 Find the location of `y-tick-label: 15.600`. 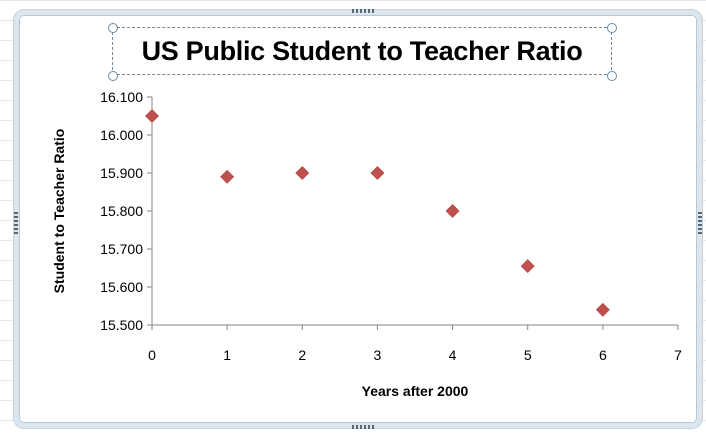

y-tick-label: 15.600 is located at coordinates (121, 287).